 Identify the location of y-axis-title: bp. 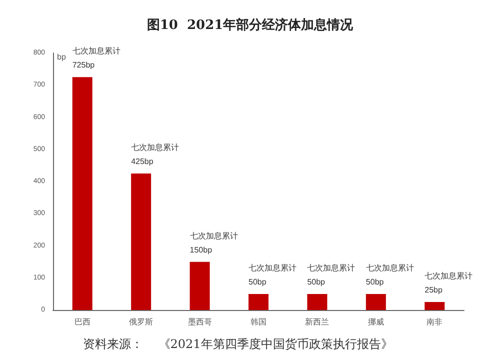
(61, 57).